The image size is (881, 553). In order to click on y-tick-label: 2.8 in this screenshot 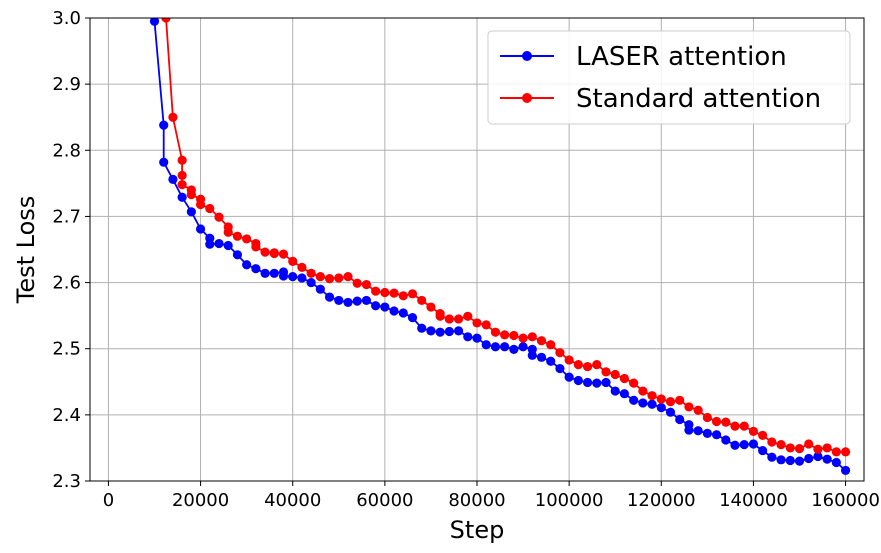, I will do `click(66, 150)`.